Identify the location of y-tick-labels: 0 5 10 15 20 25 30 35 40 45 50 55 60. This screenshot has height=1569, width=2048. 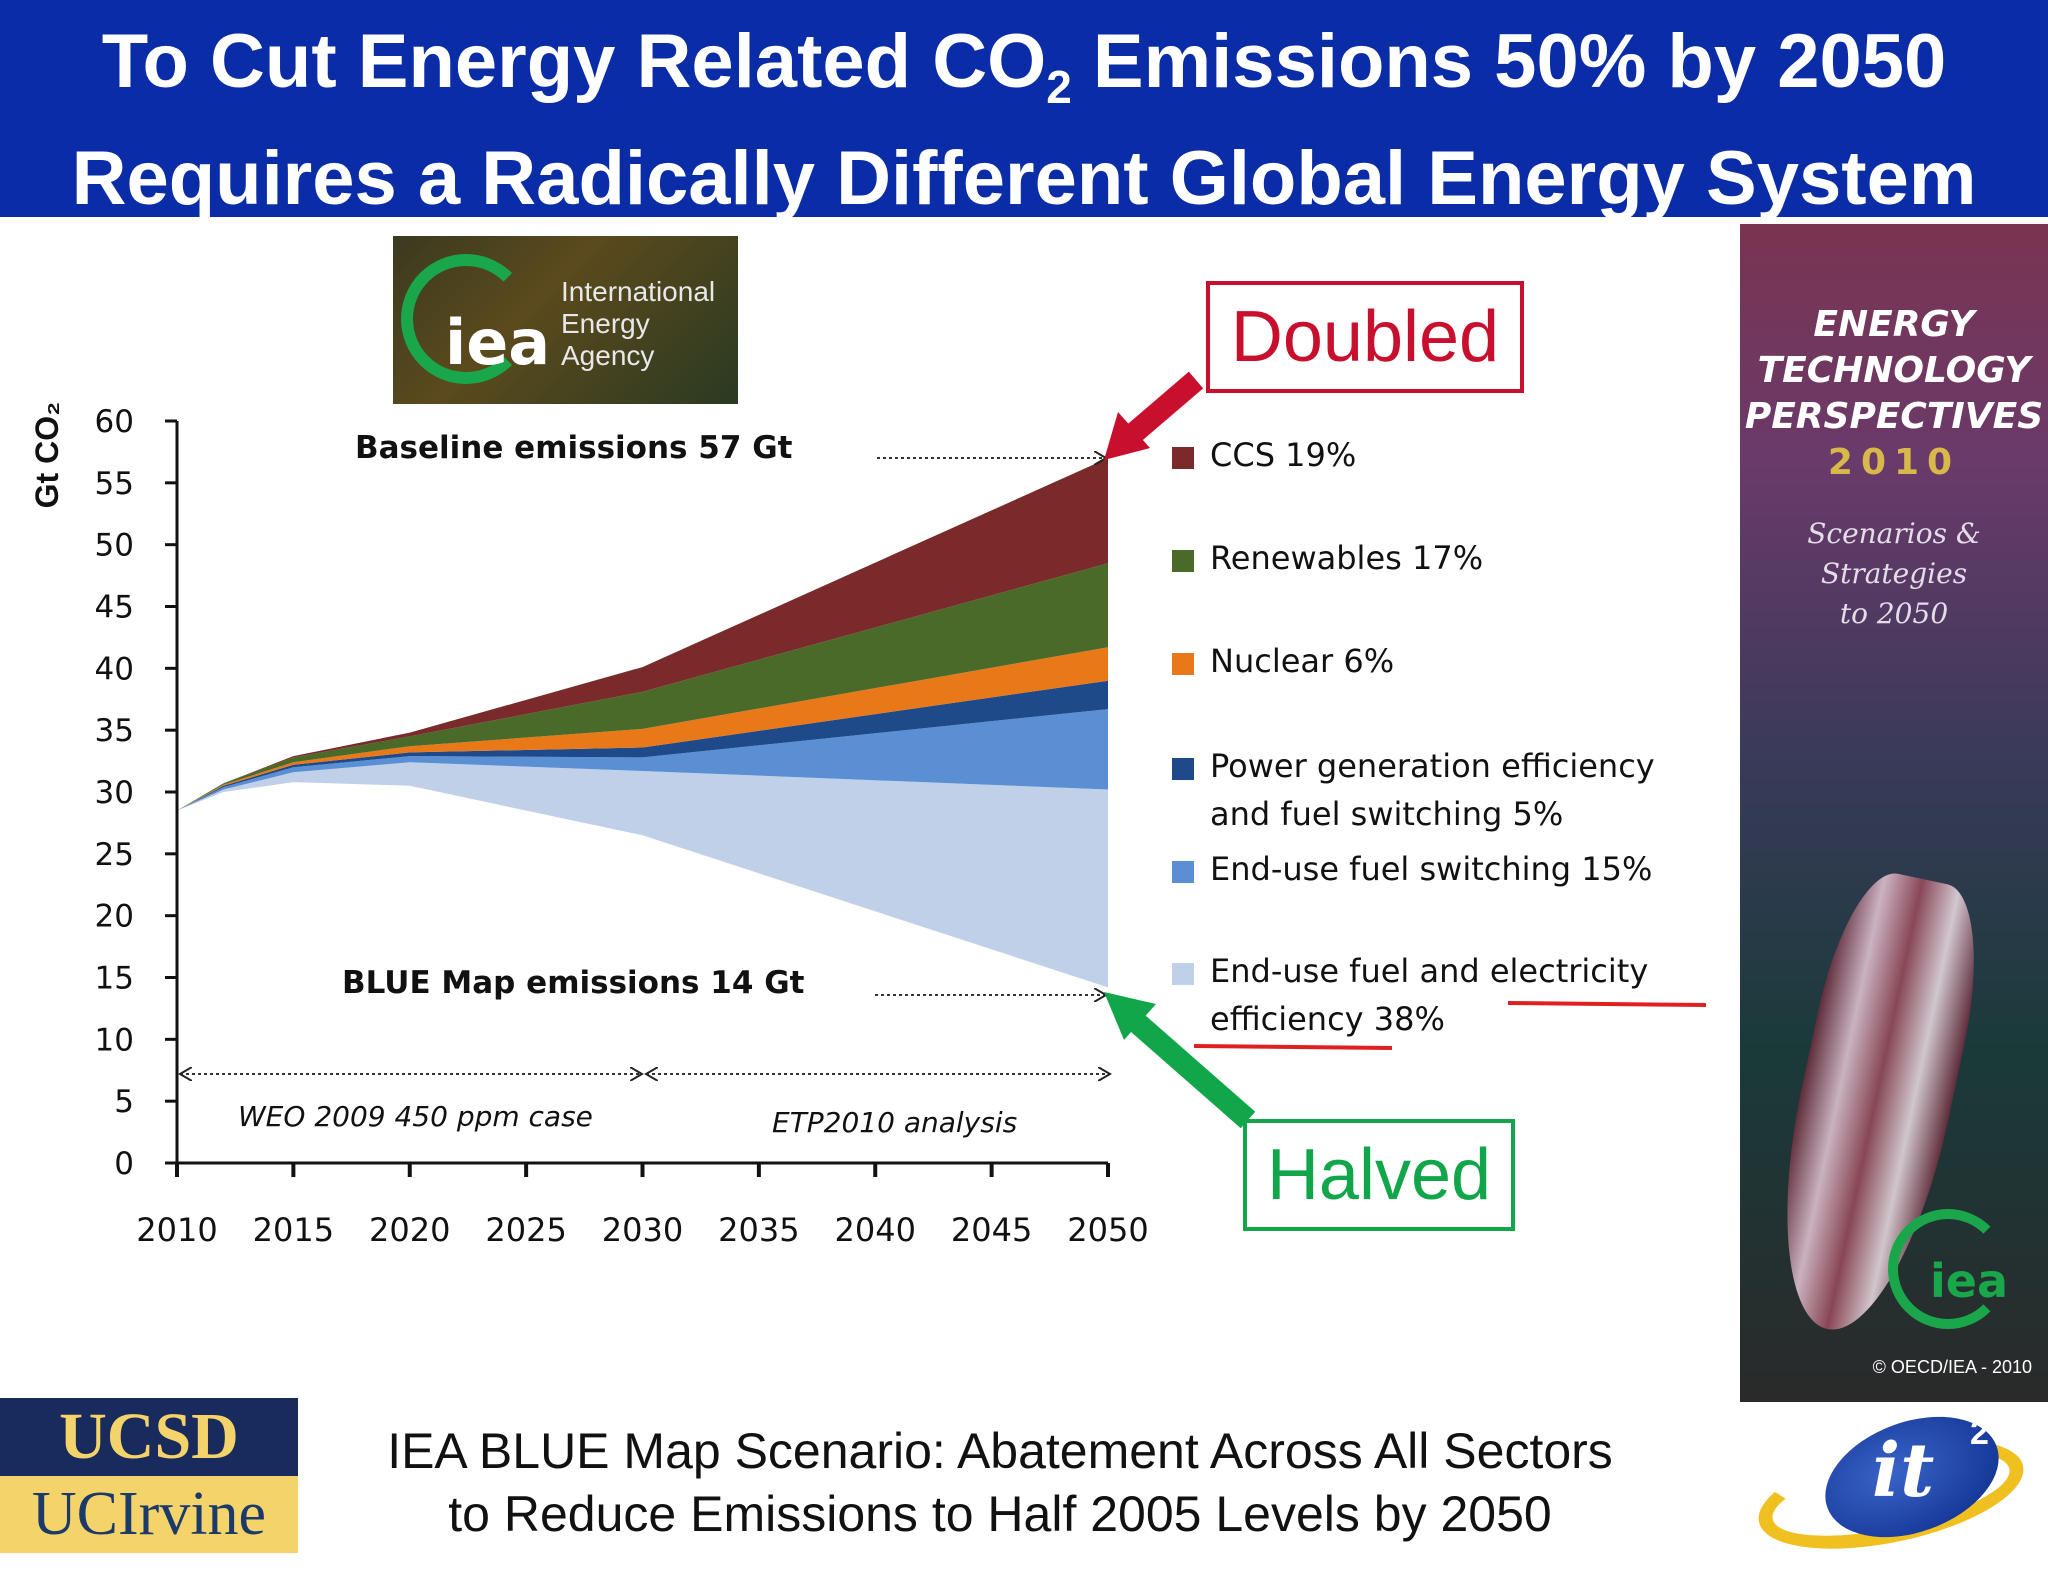
(114, 793).